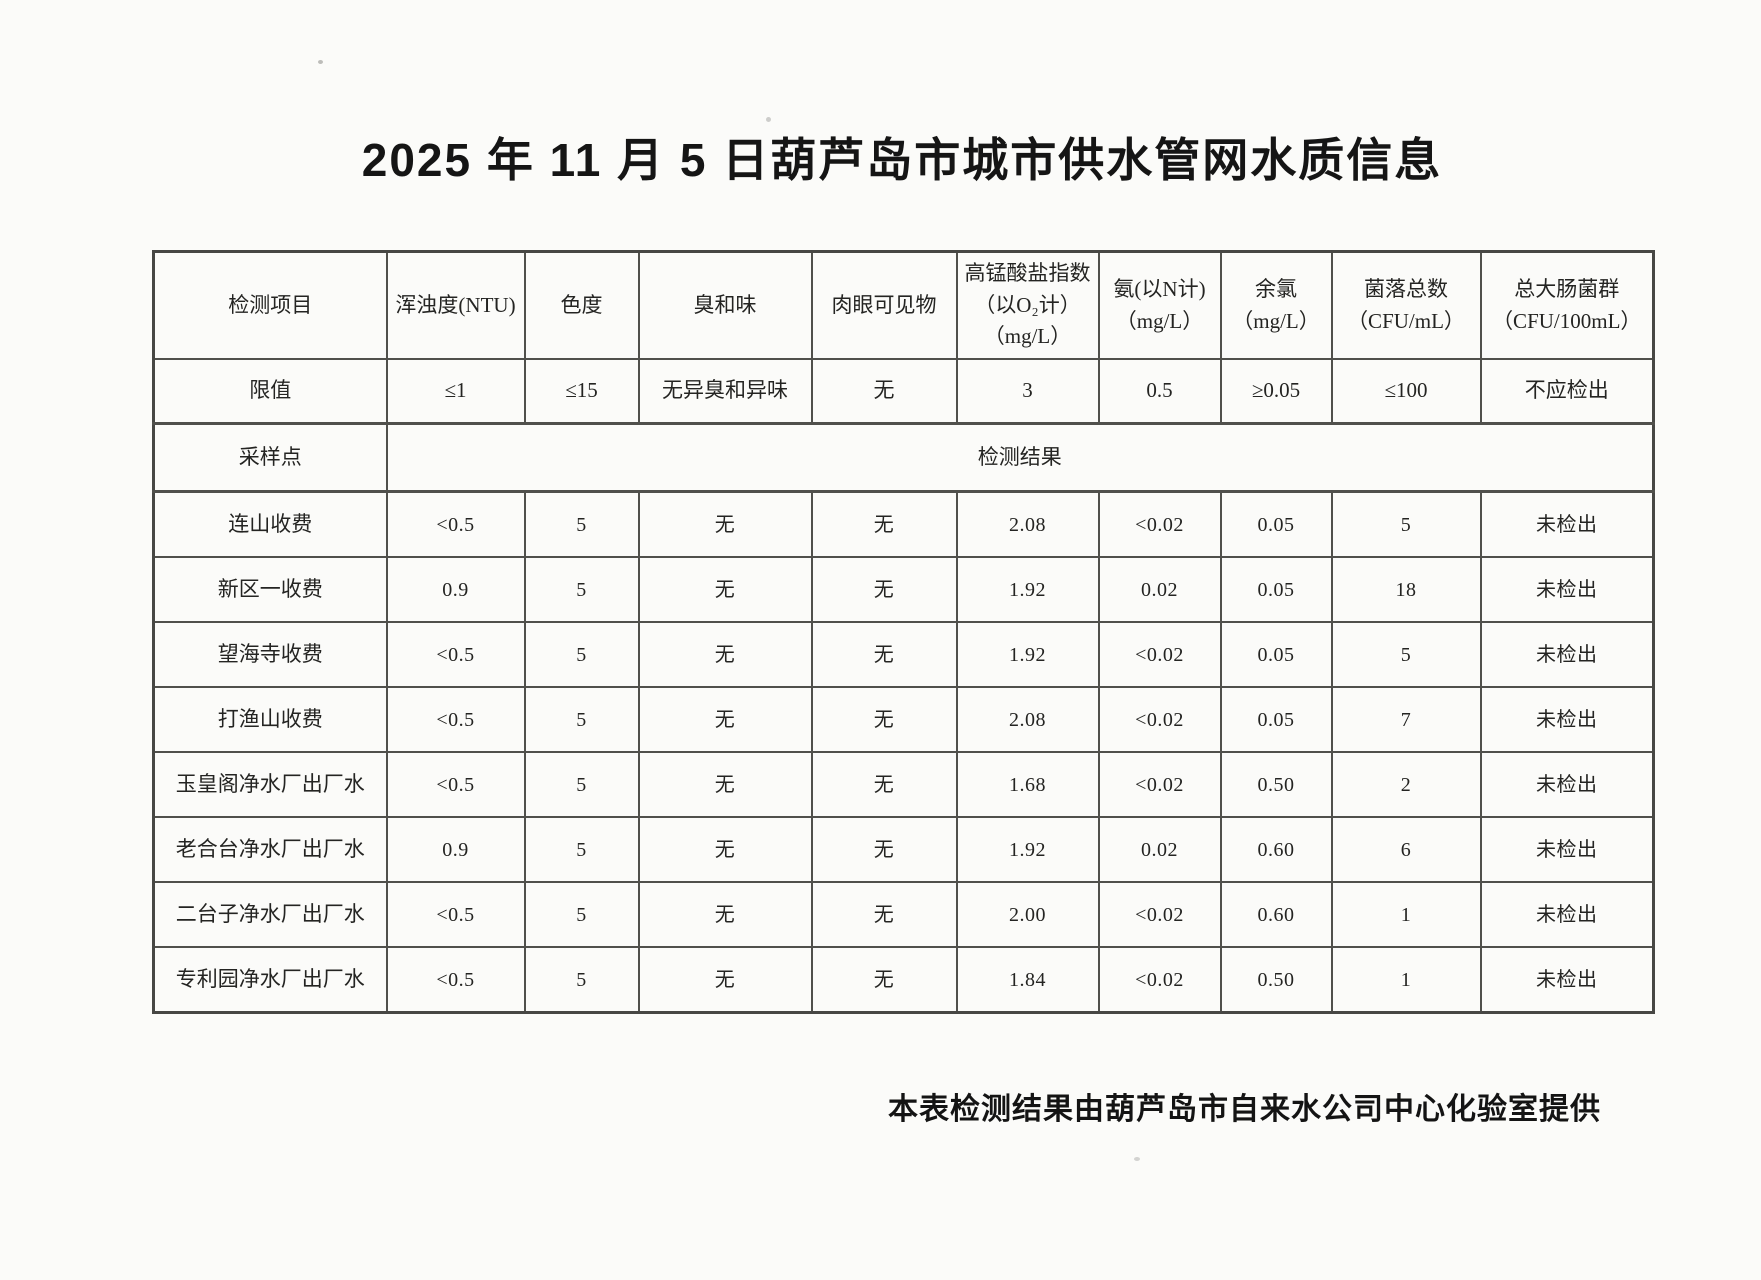 The image size is (1761, 1280). Describe the element at coordinates (1406, 719) in the screenshot. I see `result-cell: 7` at that location.